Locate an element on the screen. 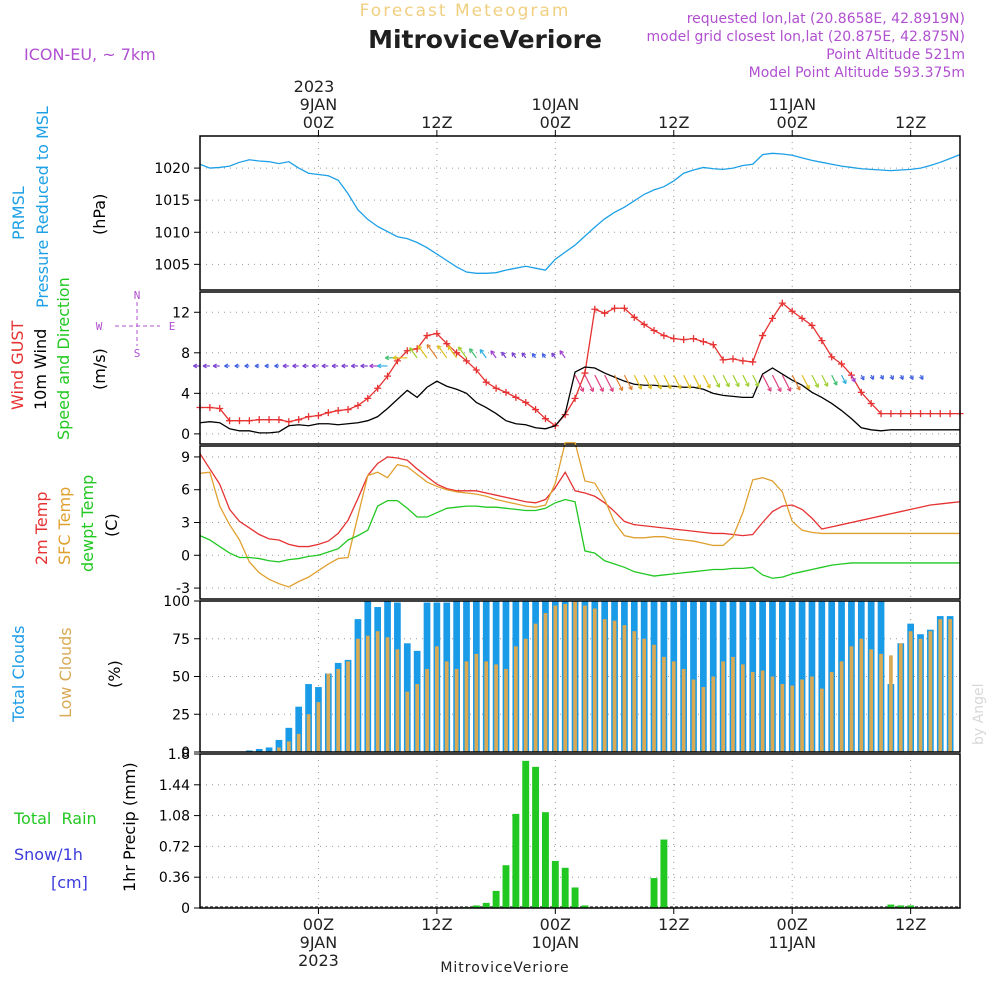  clouds-panel: 0 25 50 75 100 is located at coordinates (562, 677).